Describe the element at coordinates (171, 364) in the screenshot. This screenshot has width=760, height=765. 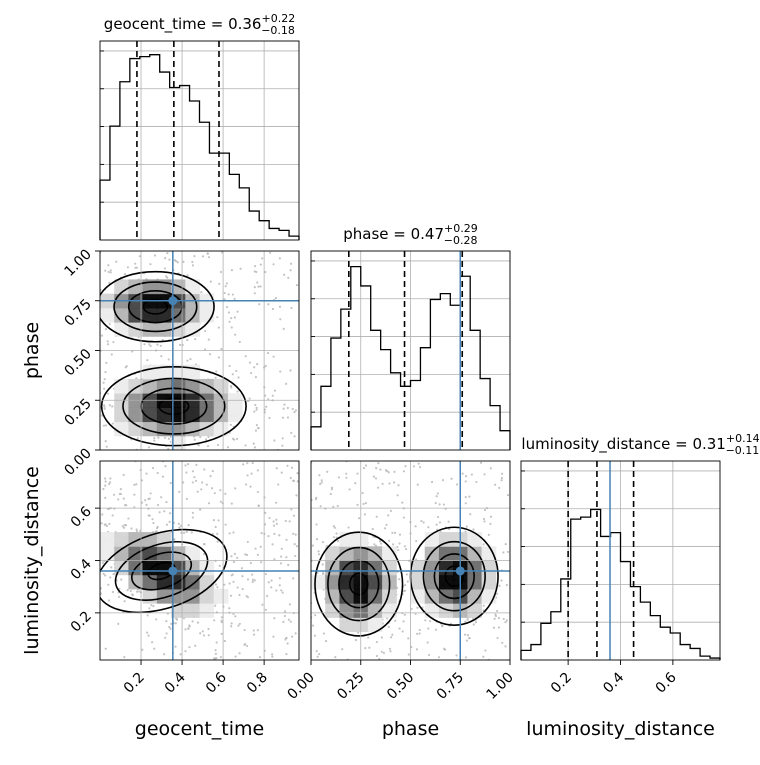
I see `density-cells` at that location.